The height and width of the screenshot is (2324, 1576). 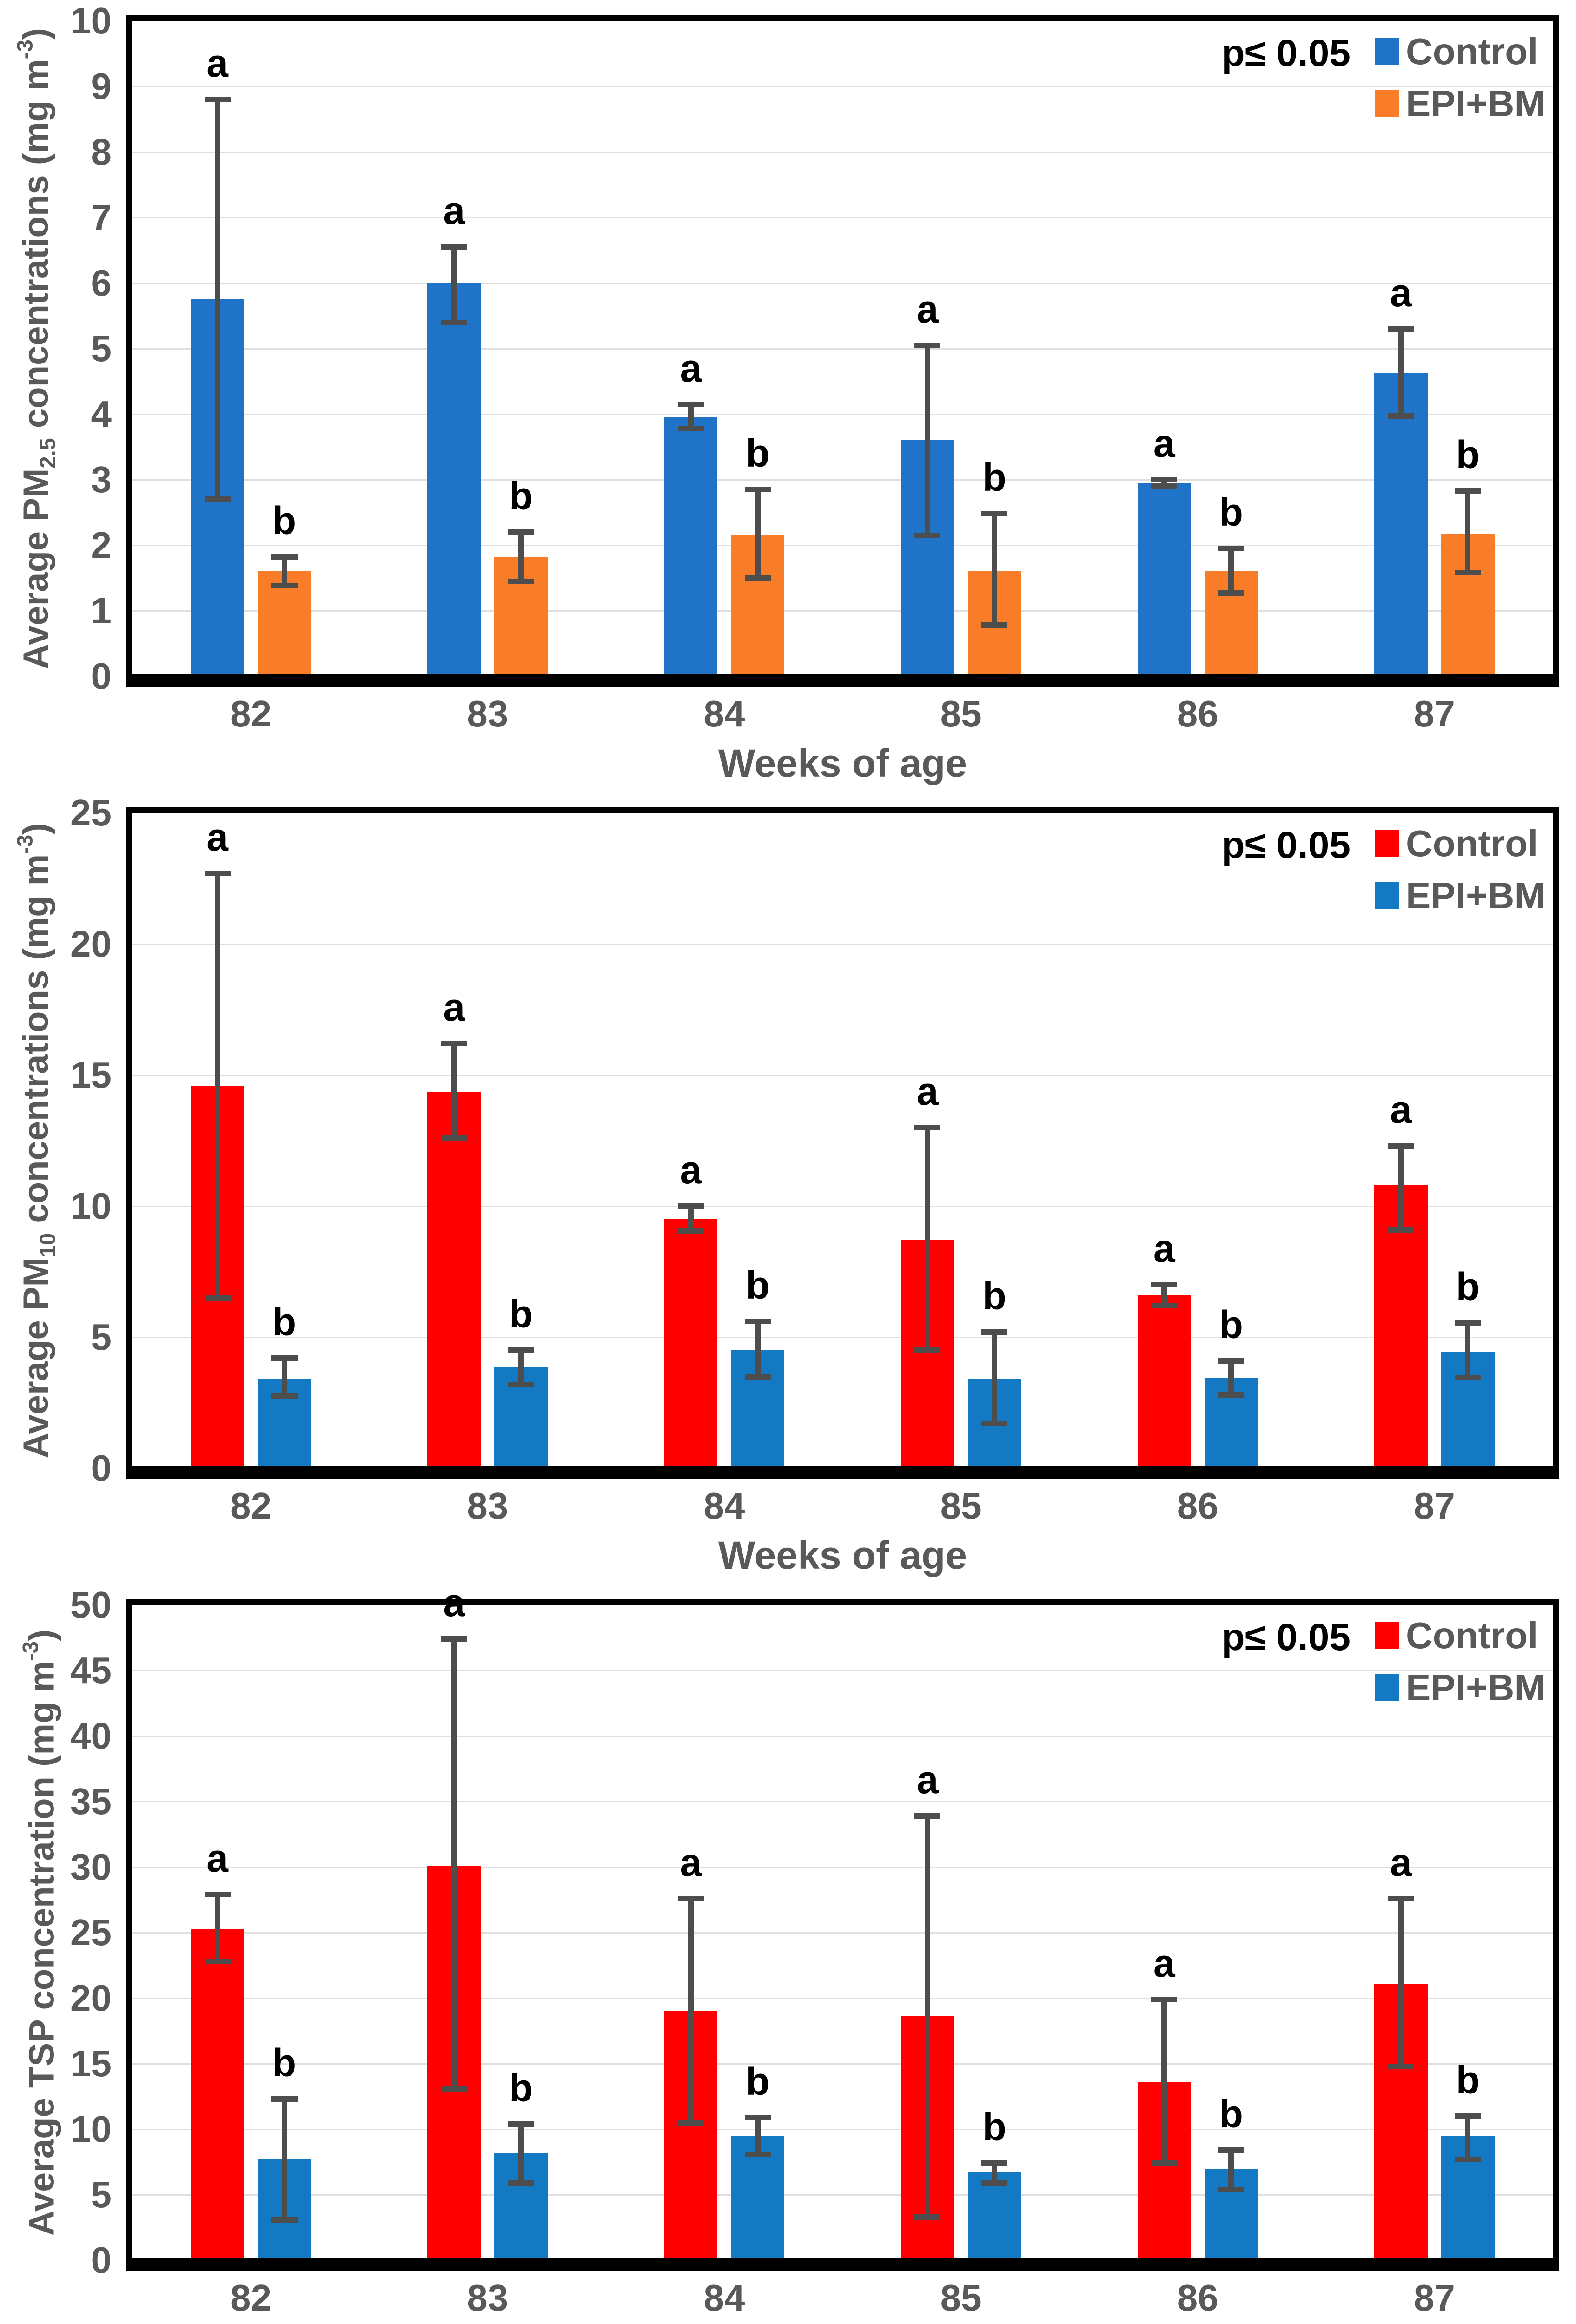 What do you see at coordinates (217, 299) in the screenshot?
I see `error-bar-pm25-week-82-s0` at bounding box center [217, 299].